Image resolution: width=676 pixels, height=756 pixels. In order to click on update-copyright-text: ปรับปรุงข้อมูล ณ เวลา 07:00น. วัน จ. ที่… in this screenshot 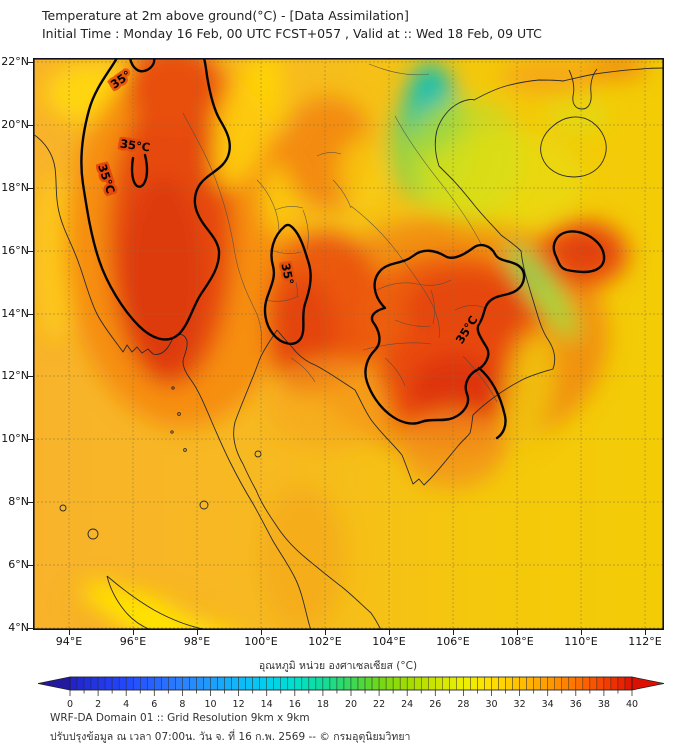, I will do `click(230, 737)`.